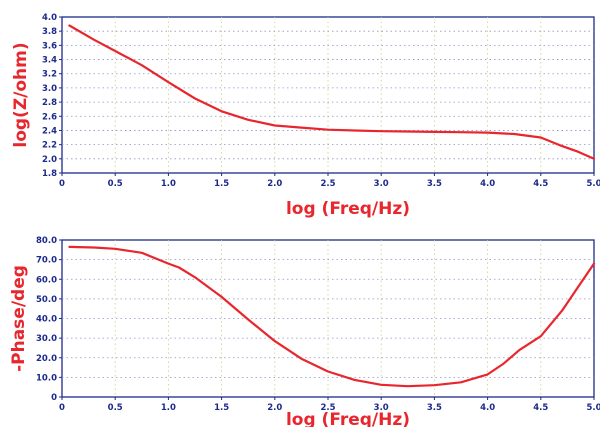 The height and width of the screenshot is (427, 600). What do you see at coordinates (49, 89) in the screenshot?
I see `y-tick-label: 3.0` at bounding box center [49, 89].